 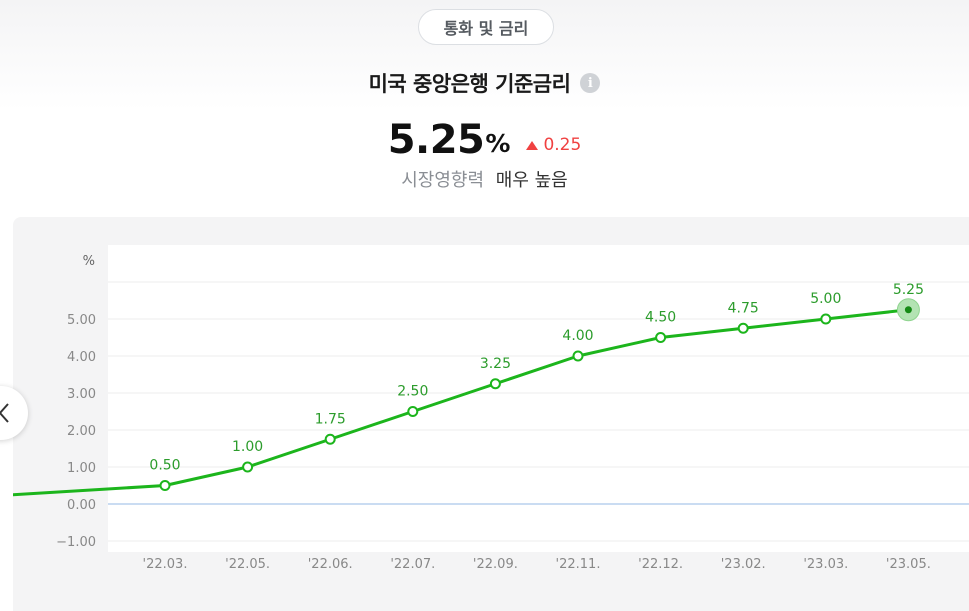 I want to click on chevron-left-icon, so click(x=4, y=413).